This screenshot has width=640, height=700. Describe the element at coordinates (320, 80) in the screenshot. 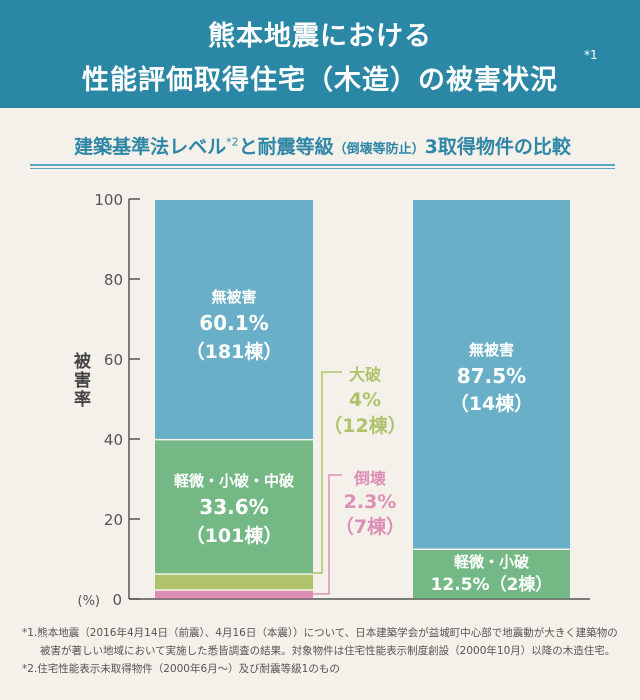

I see `title-line-2: 性能評価取得住宅（木造）の被害状況` at that location.